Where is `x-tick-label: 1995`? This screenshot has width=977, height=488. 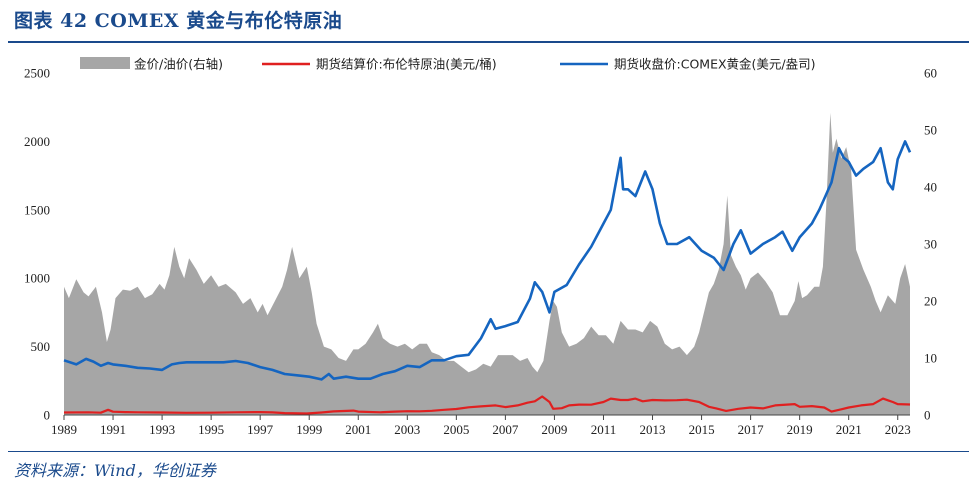 x-tick-label: 1995 is located at coordinates (211, 429).